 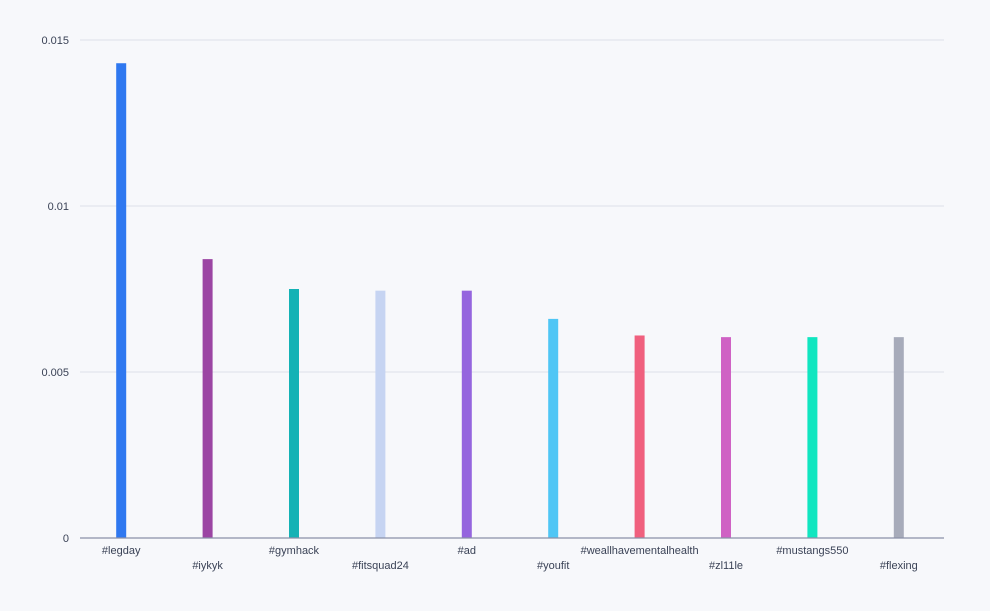 I want to click on x-tick-label: #iykyk, so click(x=207, y=566).